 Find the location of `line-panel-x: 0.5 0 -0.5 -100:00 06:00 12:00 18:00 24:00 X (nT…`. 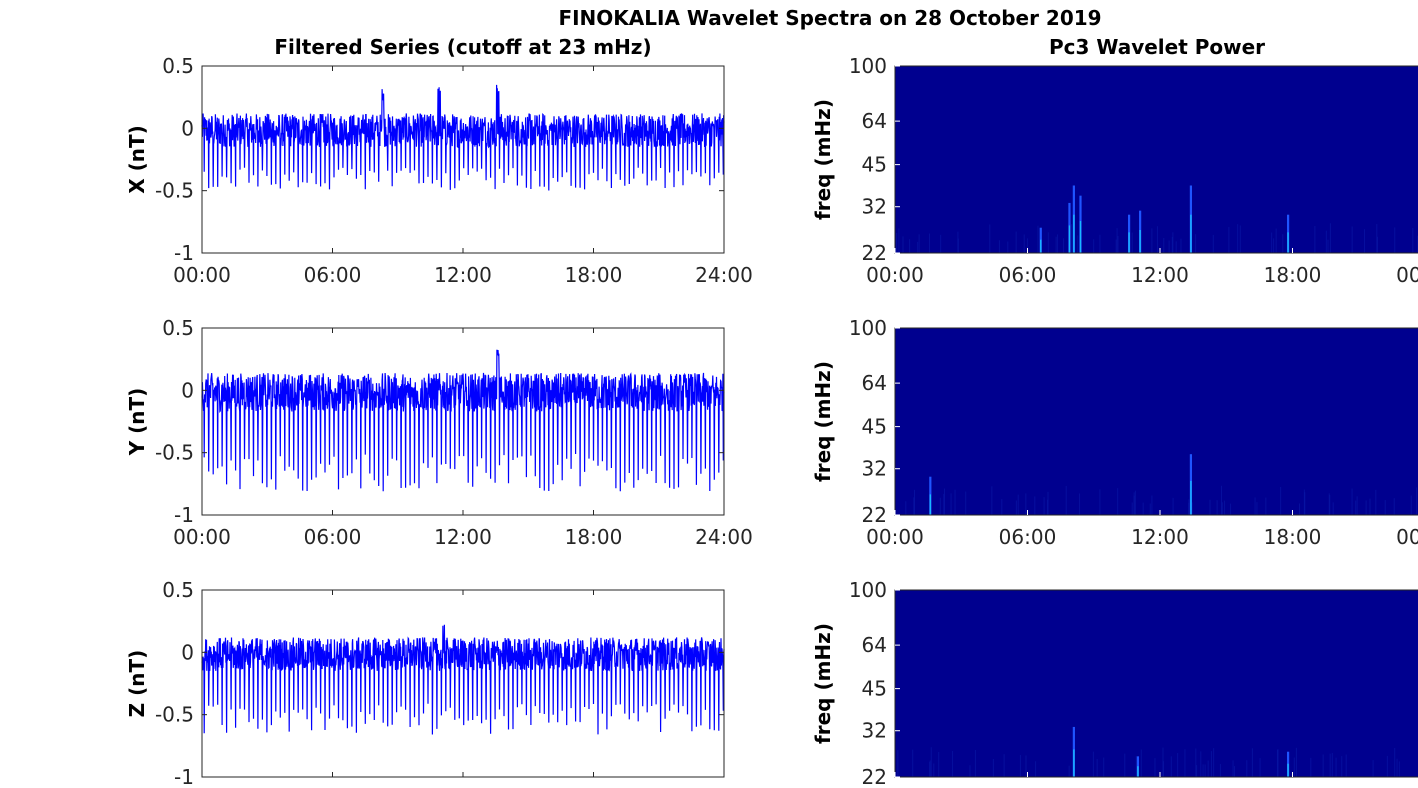

line-panel-x: 0.5 0 -0.5 -100:00 06:00 12:00 18:00 24:00 X (nT… is located at coordinates (439, 170).